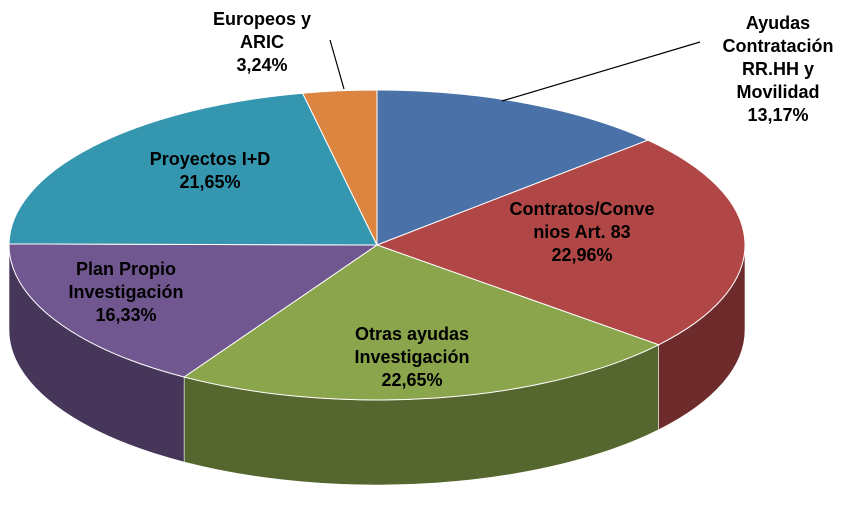 The height and width of the screenshot is (515, 851). I want to click on value-label: 22,96%, so click(582, 255).